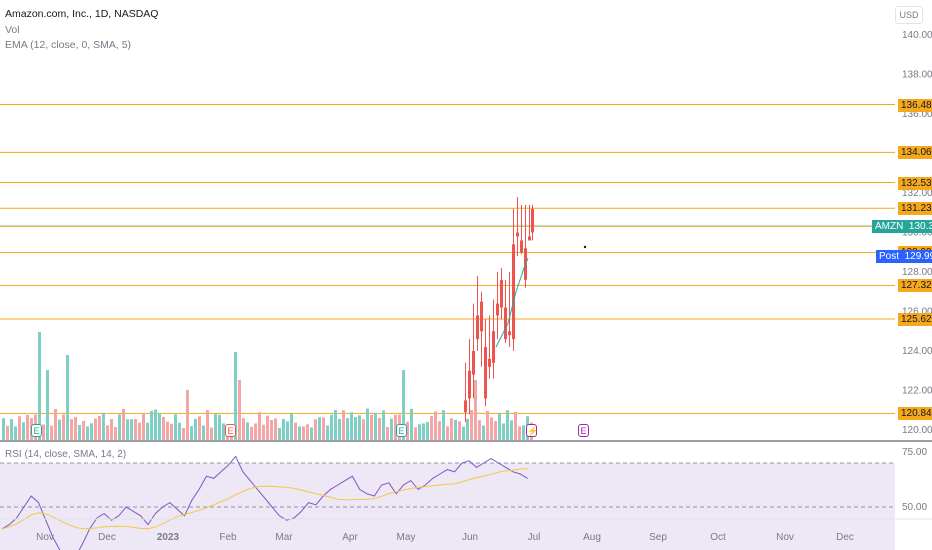 This screenshot has width=932, height=550. I want to click on price-tick-label: 124.00, so click(917, 351).